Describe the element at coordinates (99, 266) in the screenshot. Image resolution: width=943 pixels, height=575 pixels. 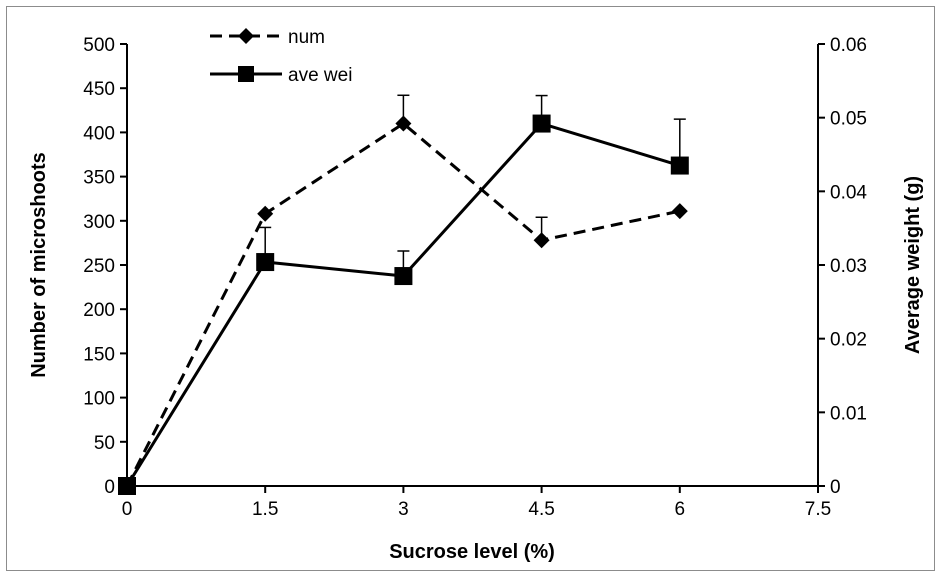
I see `y-tick-label: 250` at that location.